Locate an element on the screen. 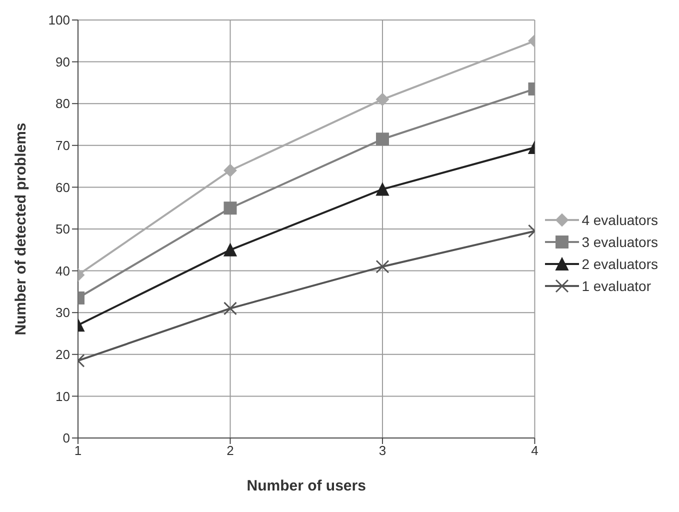 This screenshot has width=679, height=512. y-tick-label: 10 is located at coordinates (63, 396).